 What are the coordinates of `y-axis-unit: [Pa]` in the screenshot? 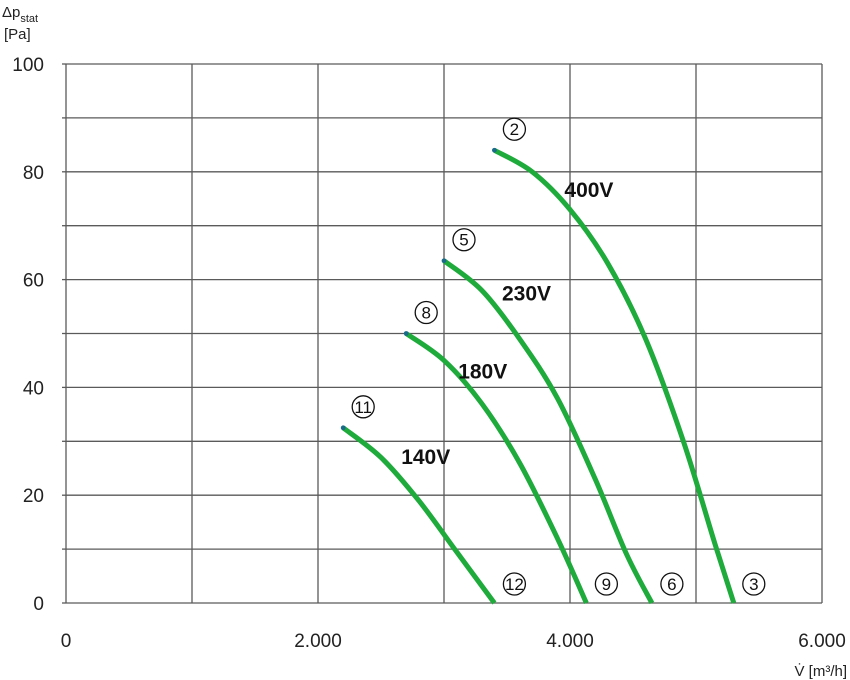 It's located at (17, 34).